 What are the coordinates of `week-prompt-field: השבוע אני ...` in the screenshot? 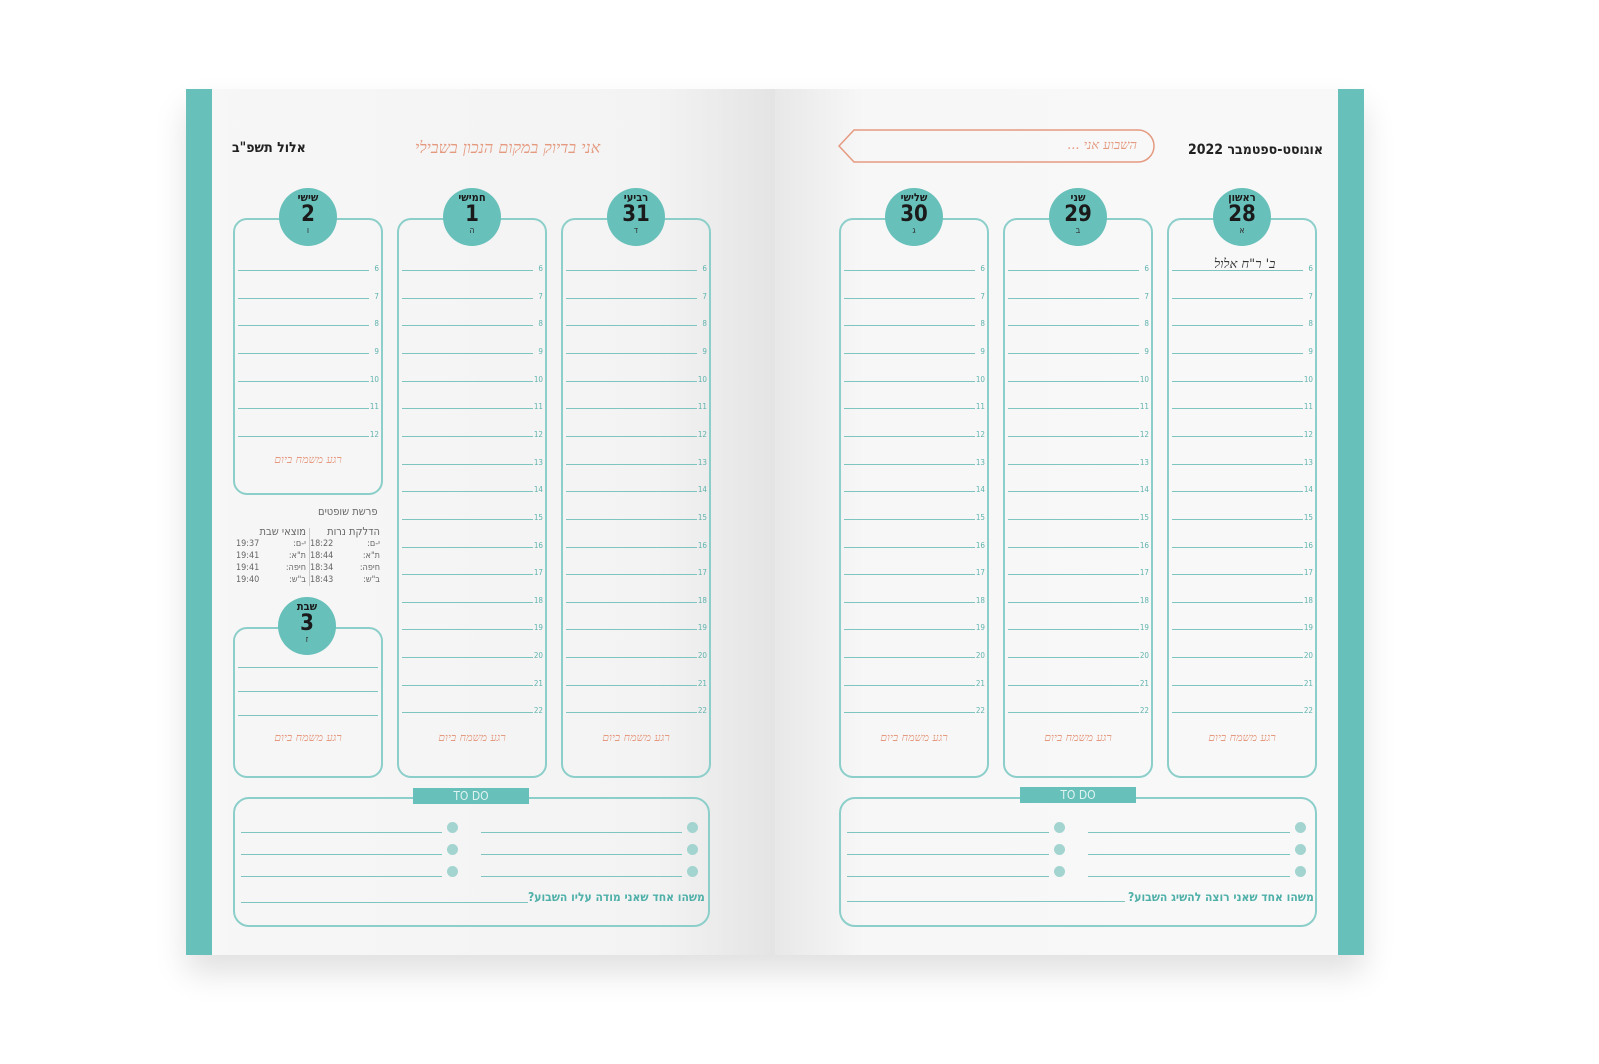 It's located at (996, 146).